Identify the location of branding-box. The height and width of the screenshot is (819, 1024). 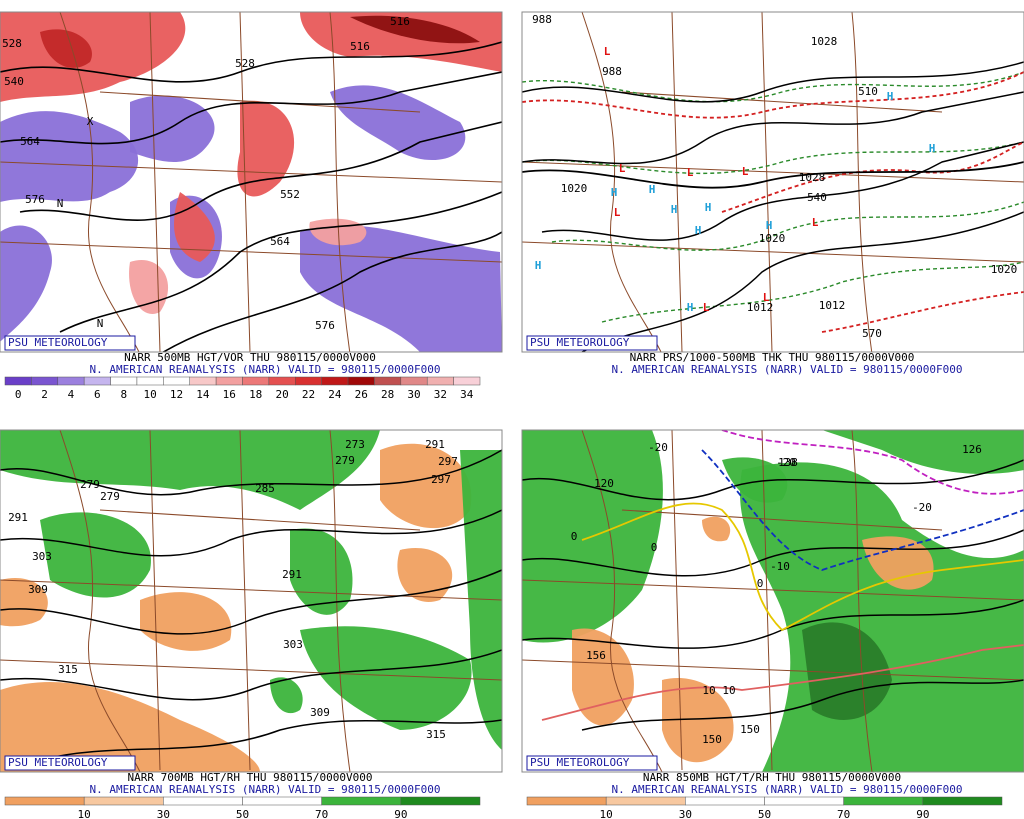
(70, 343).